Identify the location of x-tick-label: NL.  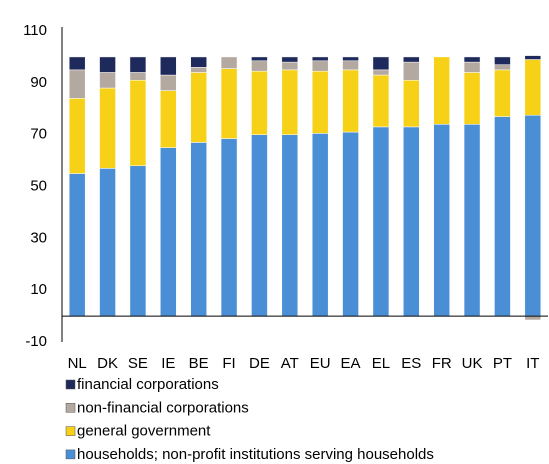
(77, 363).